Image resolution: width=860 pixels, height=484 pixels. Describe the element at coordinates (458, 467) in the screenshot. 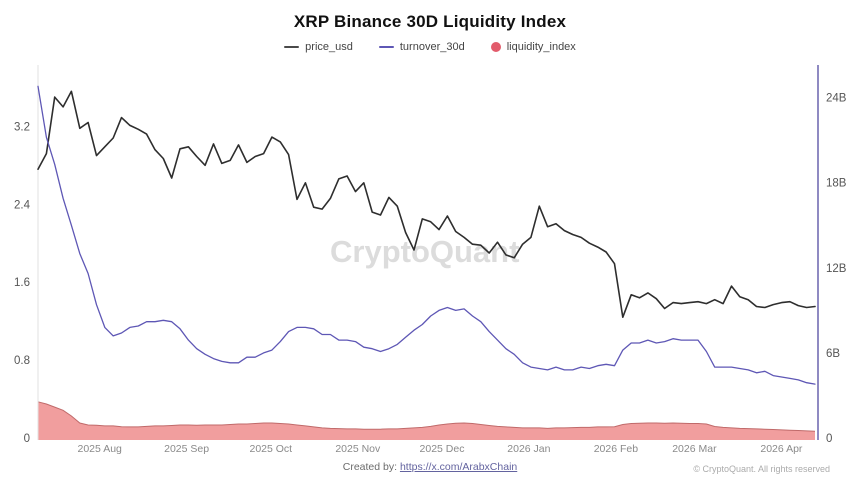

I see `creator-link: https://x.com/ArabxChain` at that location.